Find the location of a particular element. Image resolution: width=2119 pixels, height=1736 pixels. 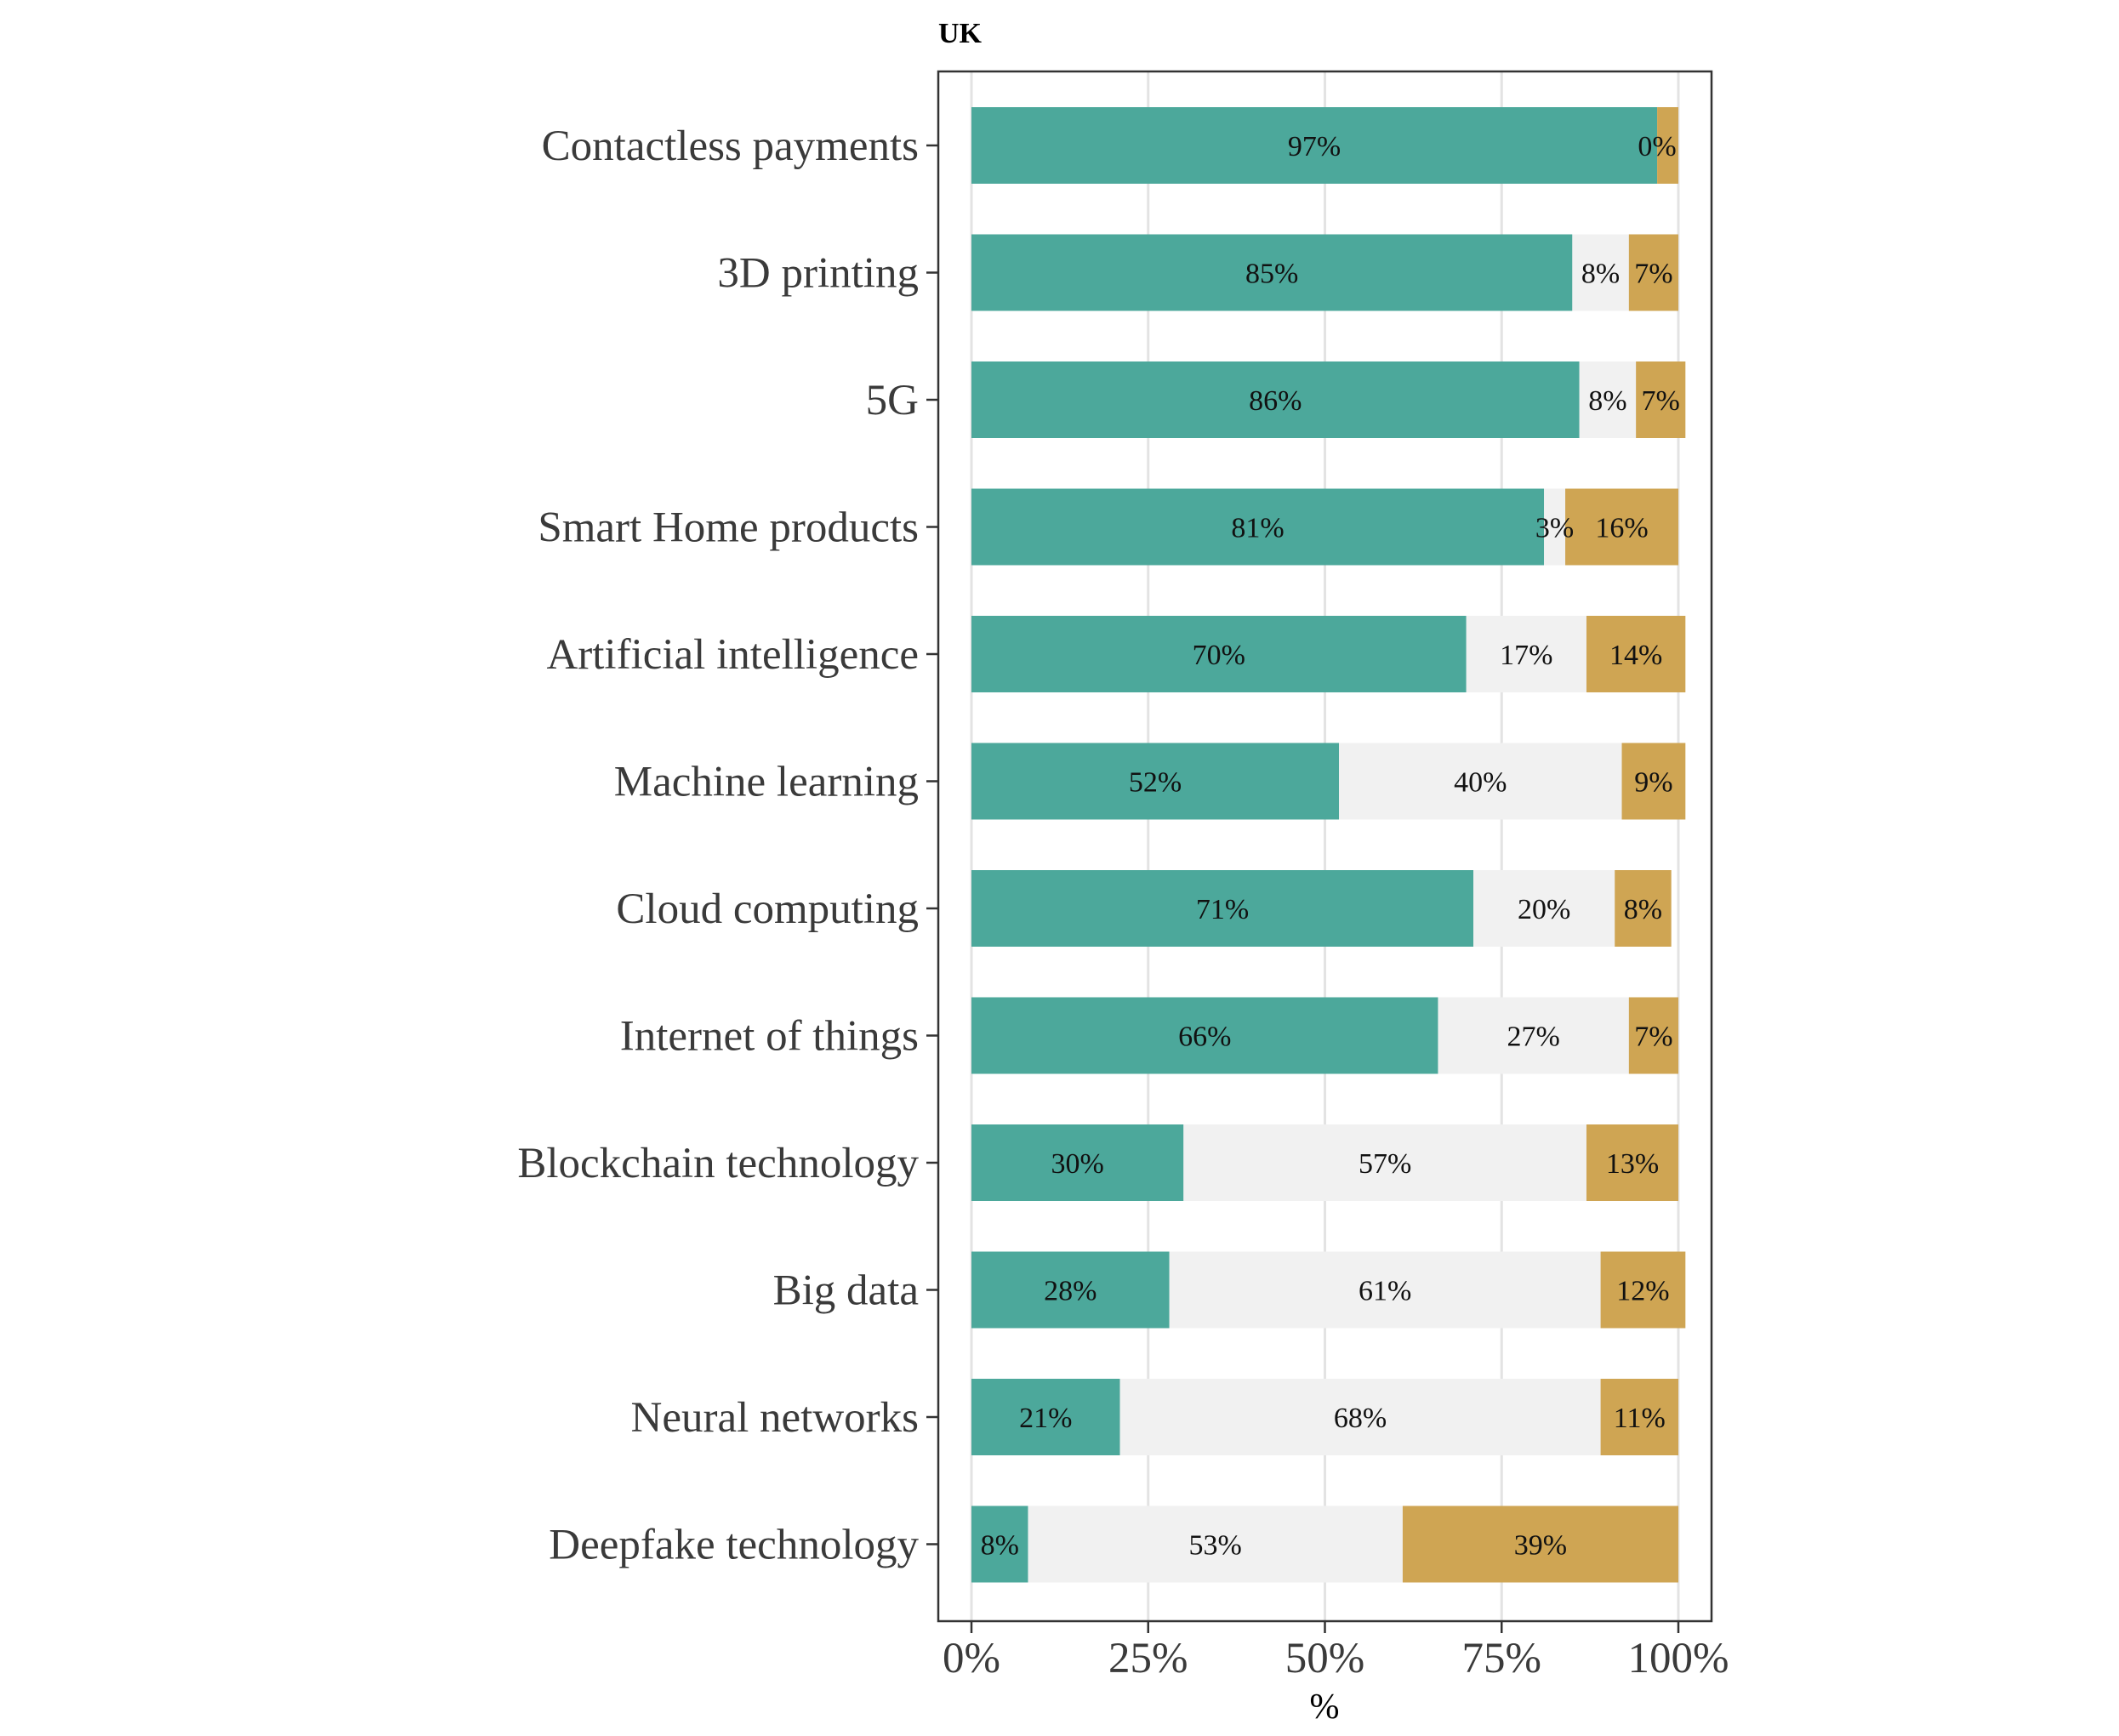

category-label: Artificial intelligence is located at coordinates (732, 655).